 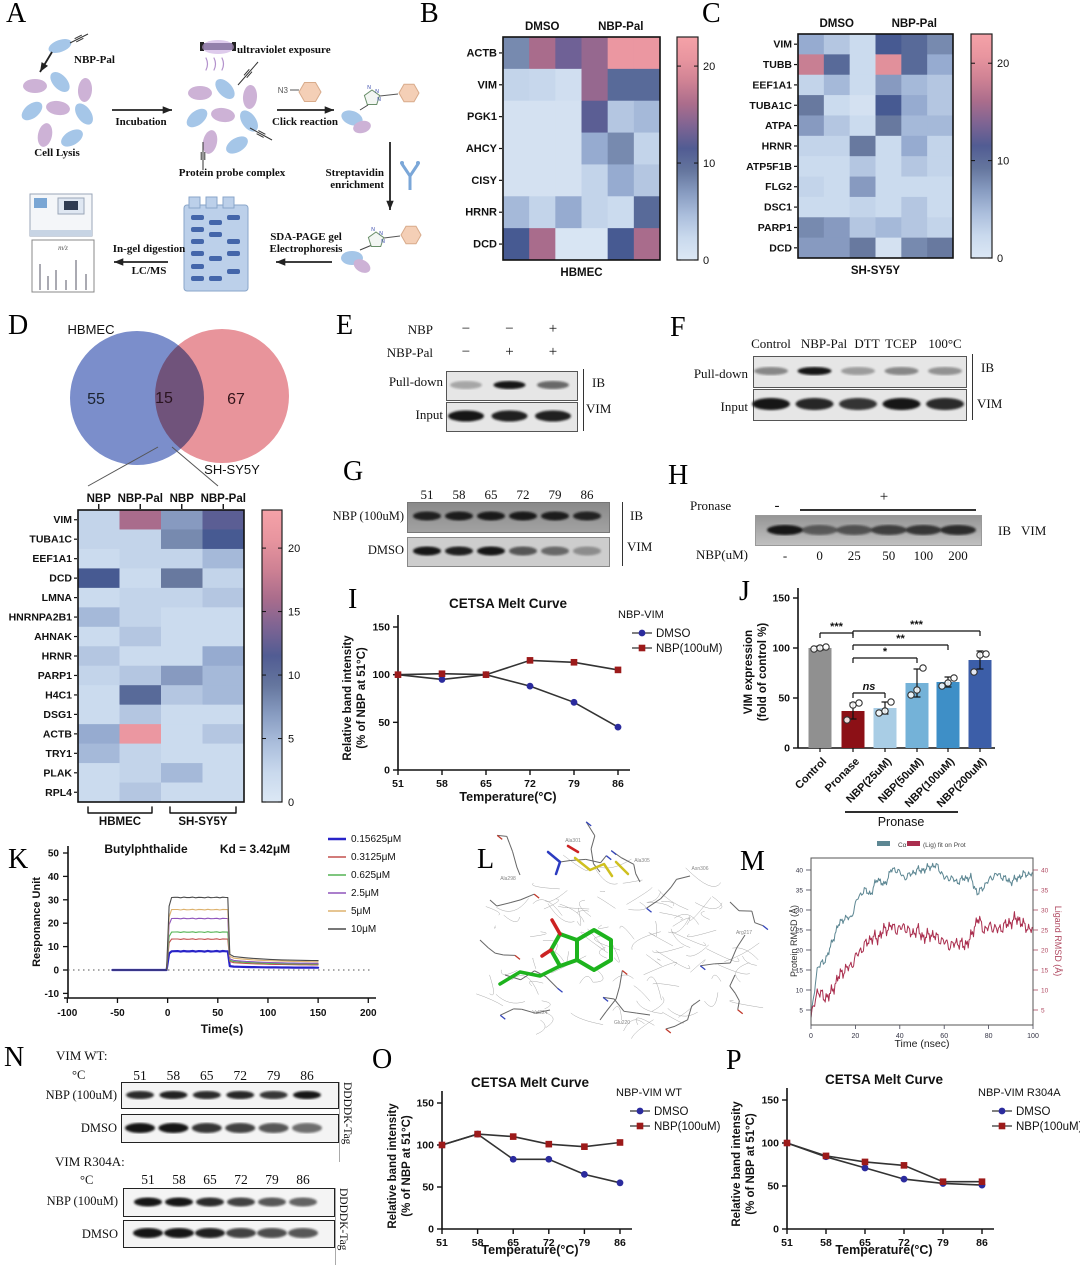 What do you see at coordinates (1043, 1011) in the screenshot?
I see `y-tick: 5` at bounding box center [1043, 1011].